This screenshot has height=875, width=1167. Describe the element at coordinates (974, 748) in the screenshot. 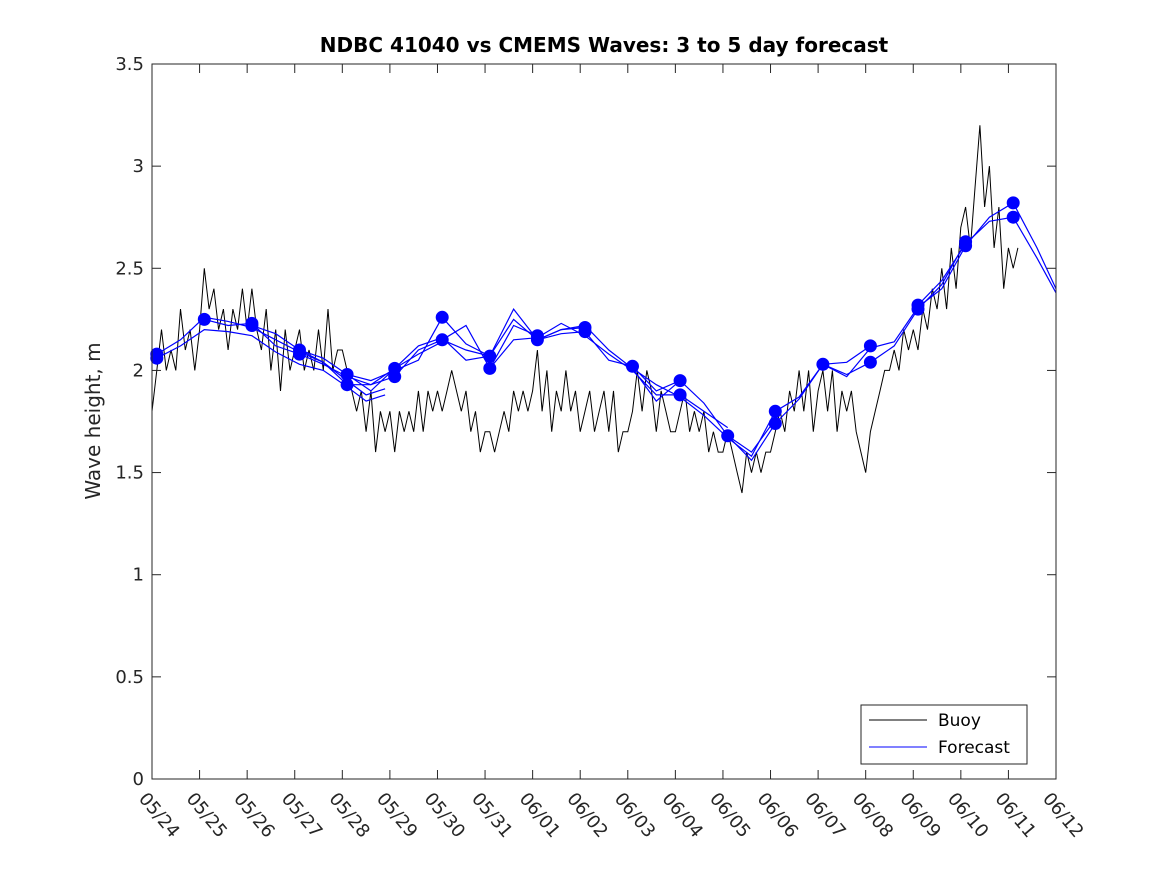

I see `legend-forecast-label: Forecast` at that location.